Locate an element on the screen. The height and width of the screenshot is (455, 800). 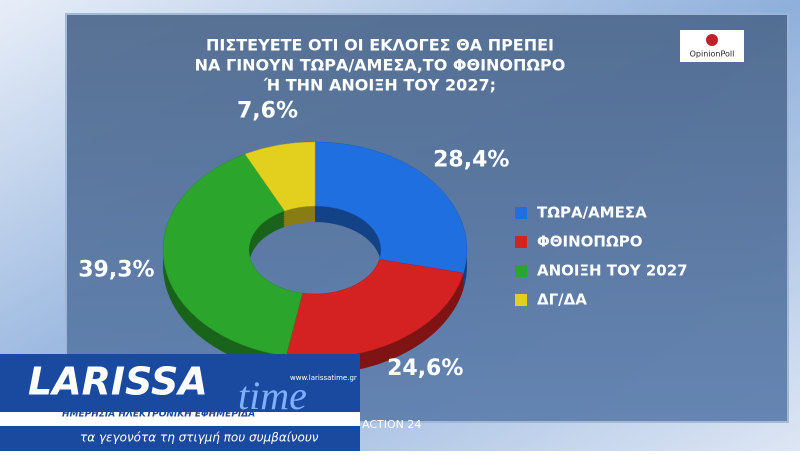
source: OpinionPoll is located at coordinates (712, 54).